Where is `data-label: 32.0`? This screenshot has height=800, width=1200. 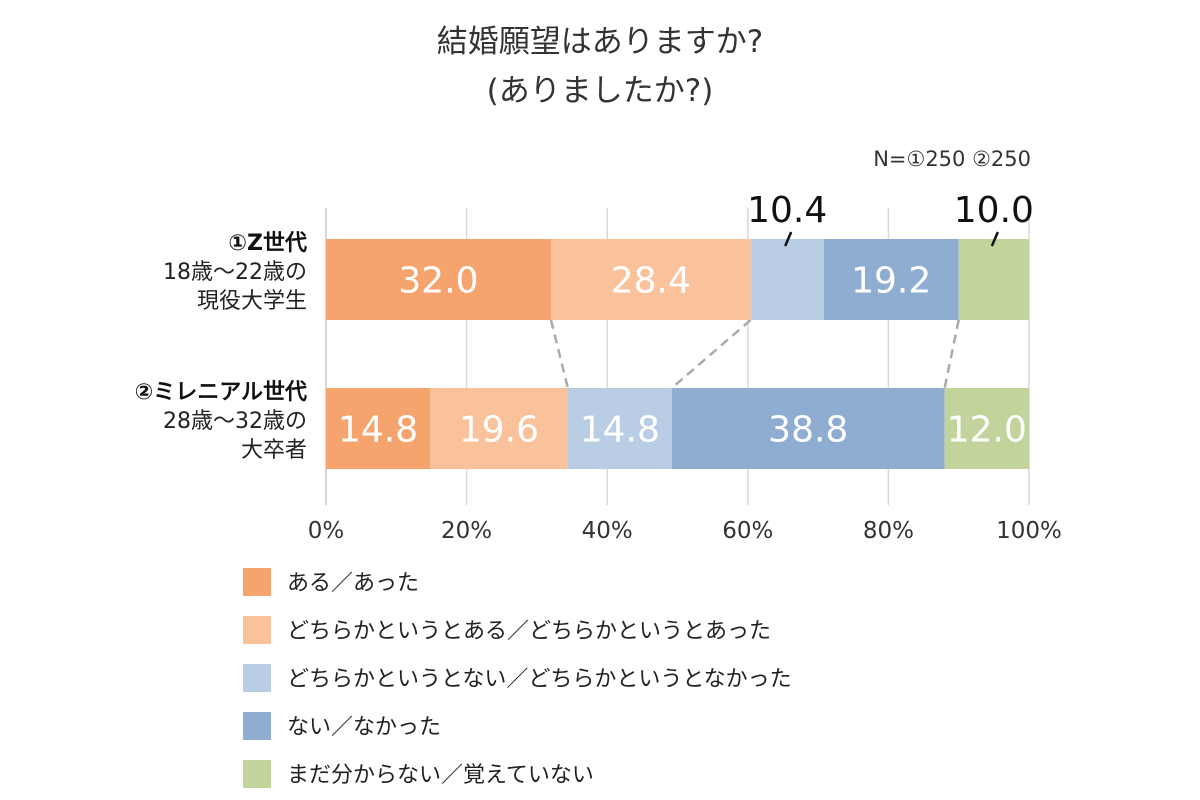
data-label: 32.0 is located at coordinates (438, 281).